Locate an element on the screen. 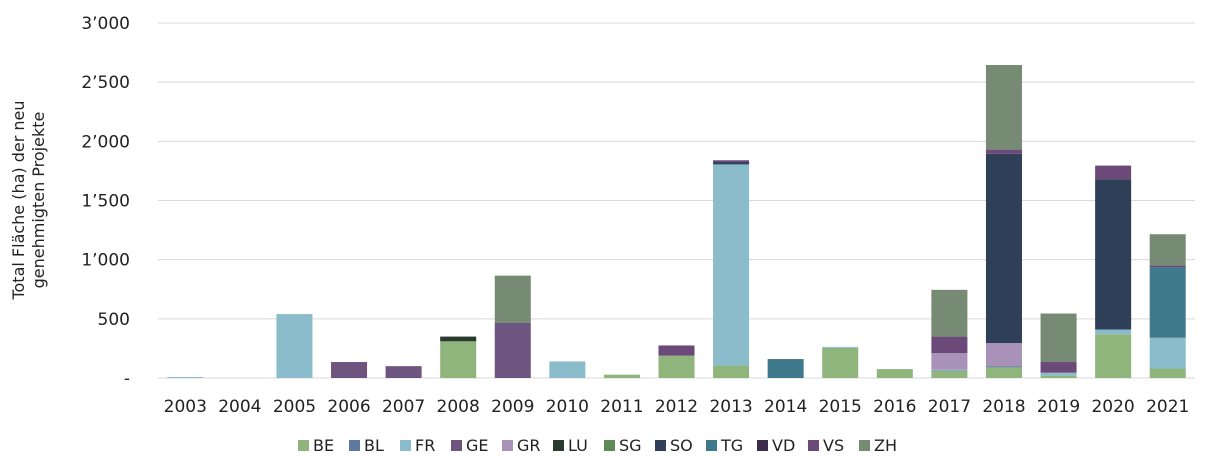 The height and width of the screenshot is (464, 1209). bar-segment-fr-2019 is located at coordinates (1058, 374).